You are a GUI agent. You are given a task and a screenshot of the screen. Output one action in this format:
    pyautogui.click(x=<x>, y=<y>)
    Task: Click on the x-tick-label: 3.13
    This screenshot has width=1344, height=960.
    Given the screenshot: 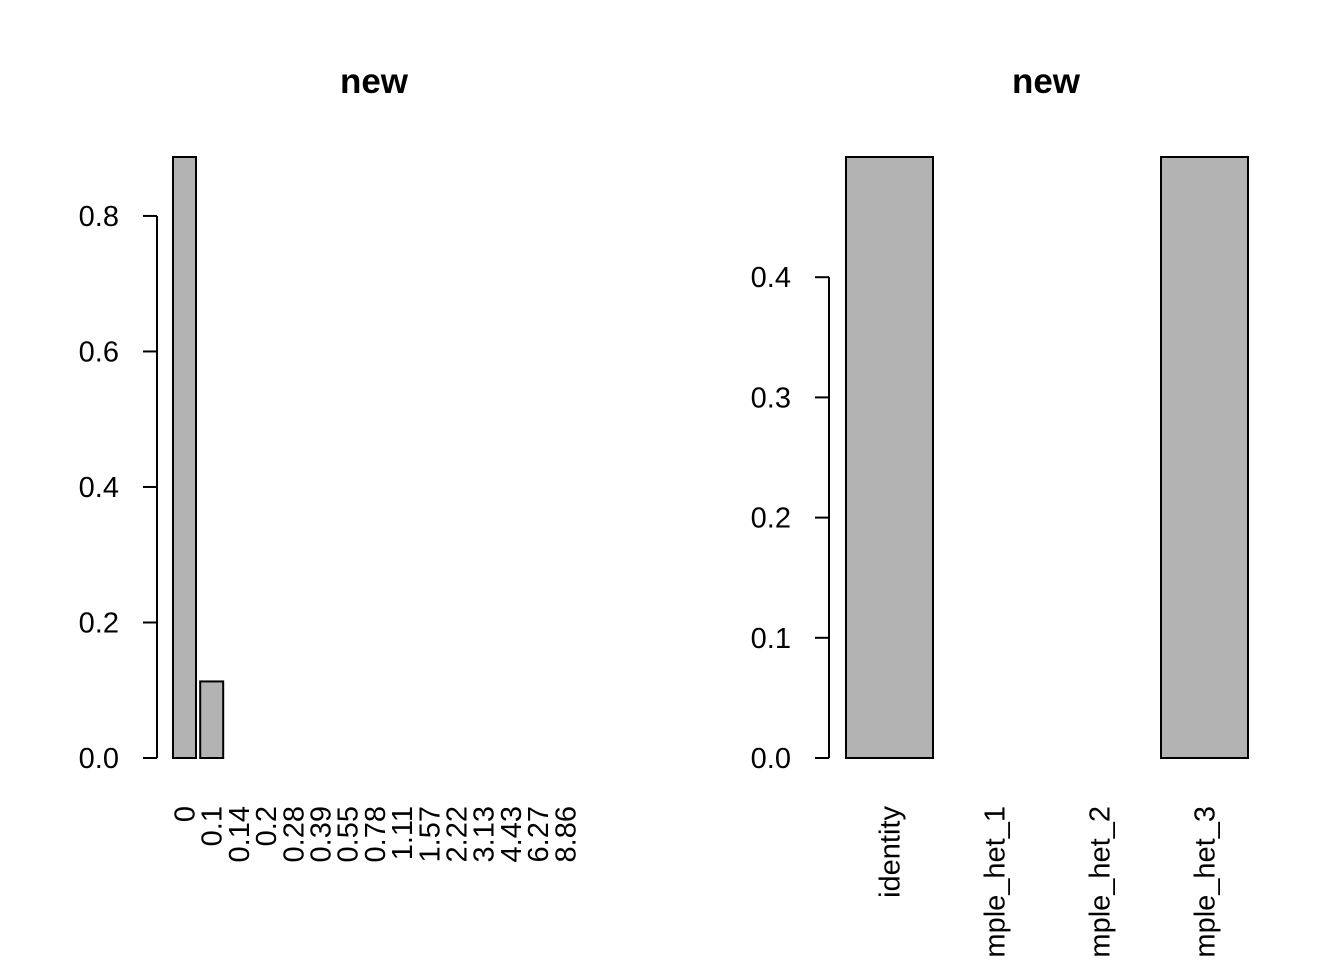 What is the action you would take?
    pyautogui.click(x=485, y=834)
    